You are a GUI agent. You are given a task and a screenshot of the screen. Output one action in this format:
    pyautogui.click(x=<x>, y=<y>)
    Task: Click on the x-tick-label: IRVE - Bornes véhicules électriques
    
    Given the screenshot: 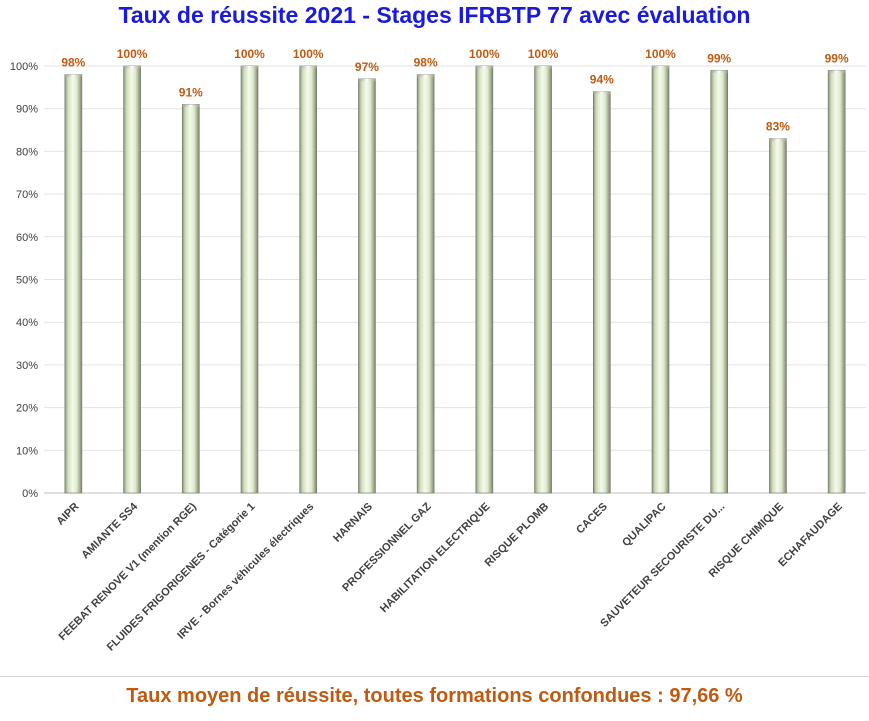 What is the action you would take?
    pyautogui.click(x=245, y=571)
    